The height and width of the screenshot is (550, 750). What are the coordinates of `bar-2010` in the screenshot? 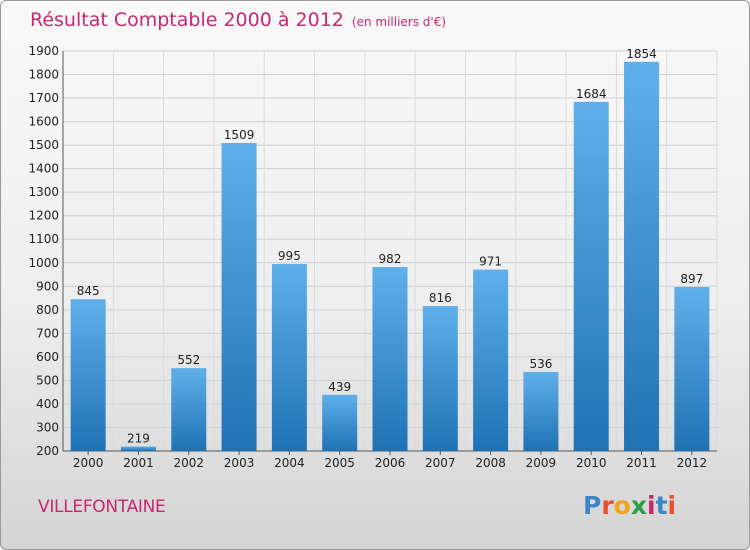 It's located at (591, 276).